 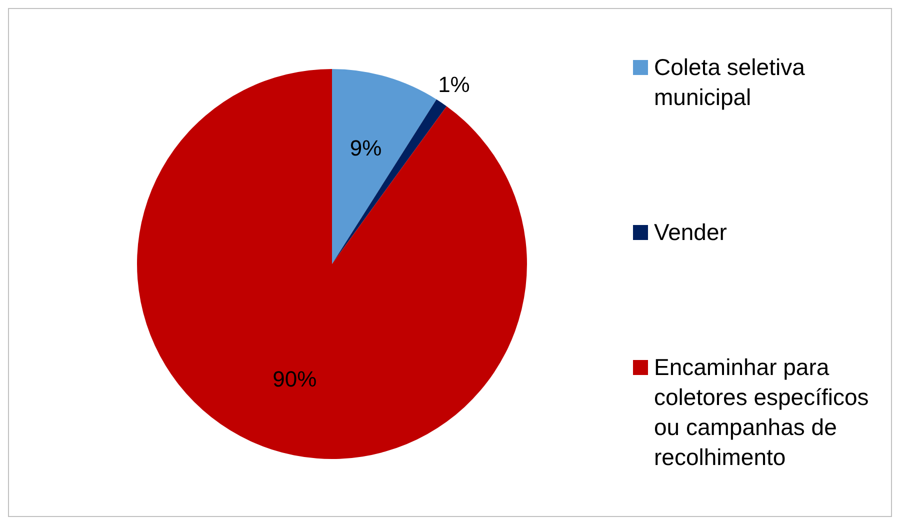 I want to click on data-label: 90%, so click(x=294, y=379).